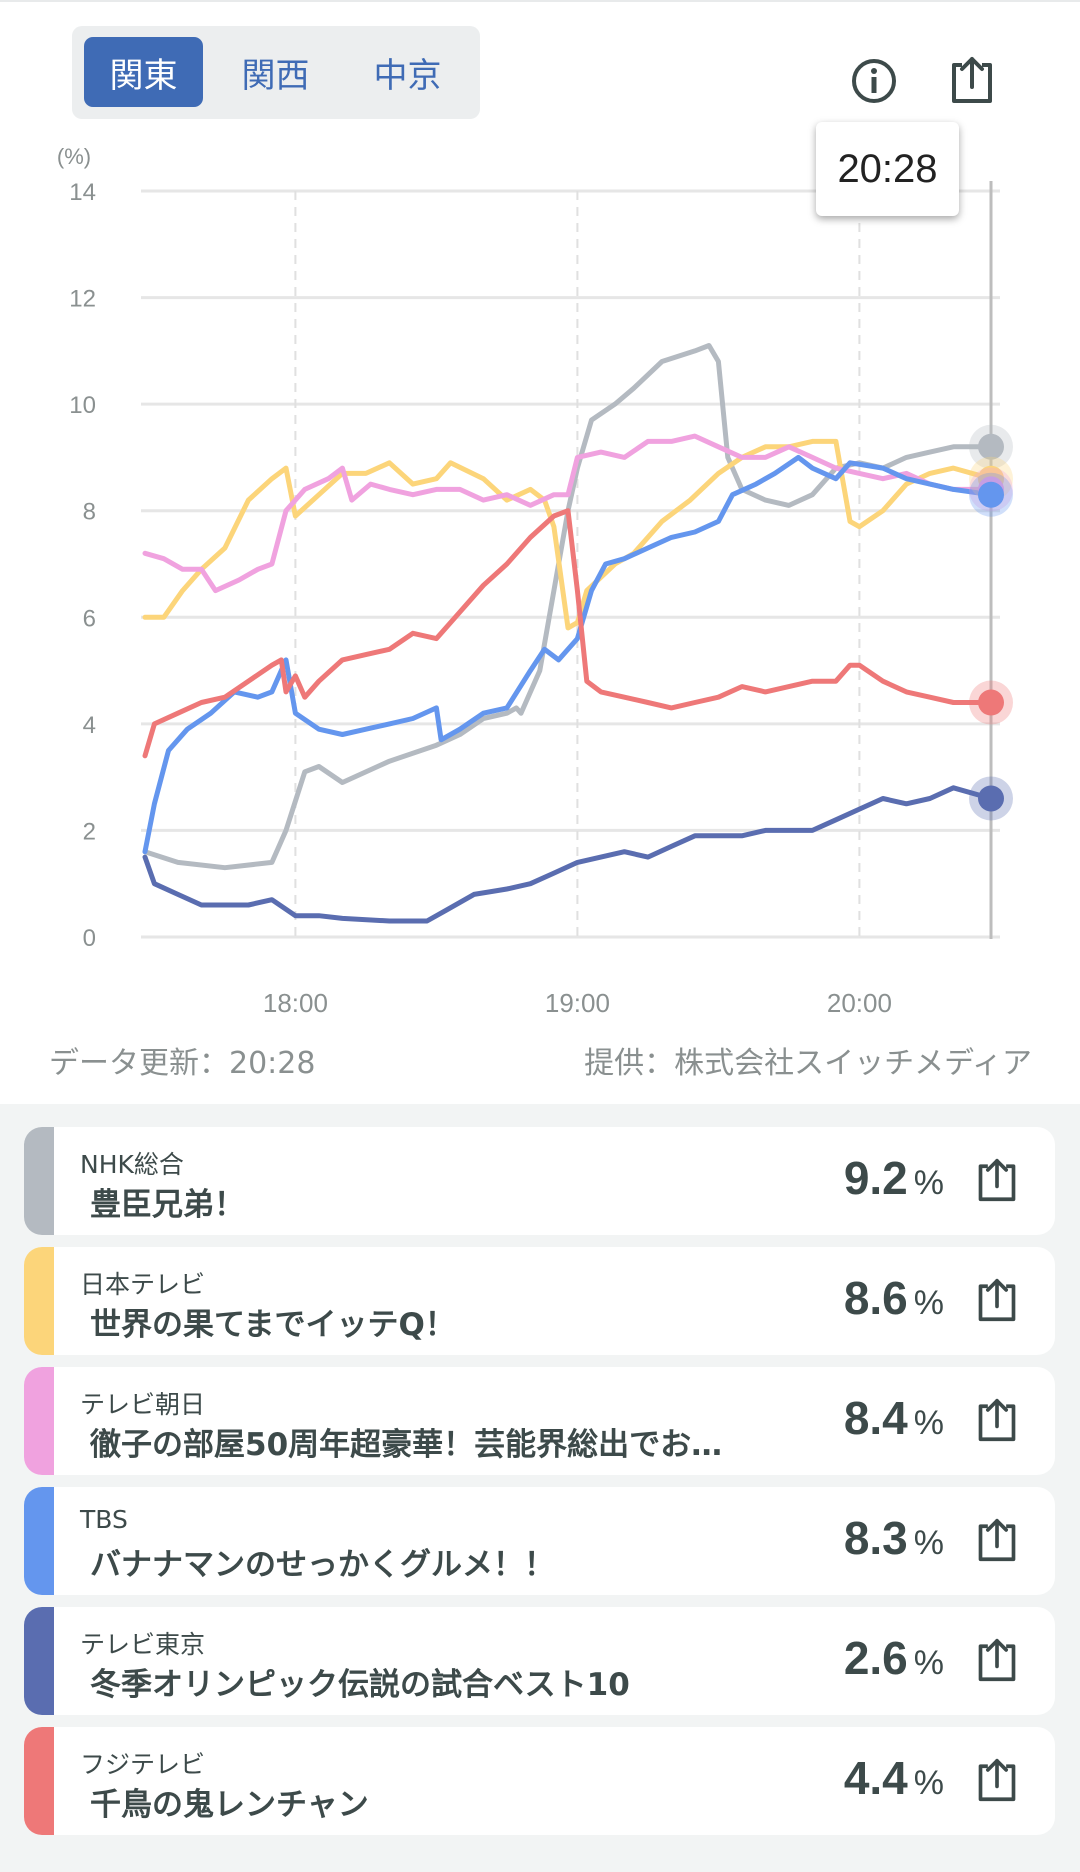 This screenshot has height=1872, width=1080. What do you see at coordinates (875, 1778) in the screenshot?
I see `rating-number: 4.4` at bounding box center [875, 1778].